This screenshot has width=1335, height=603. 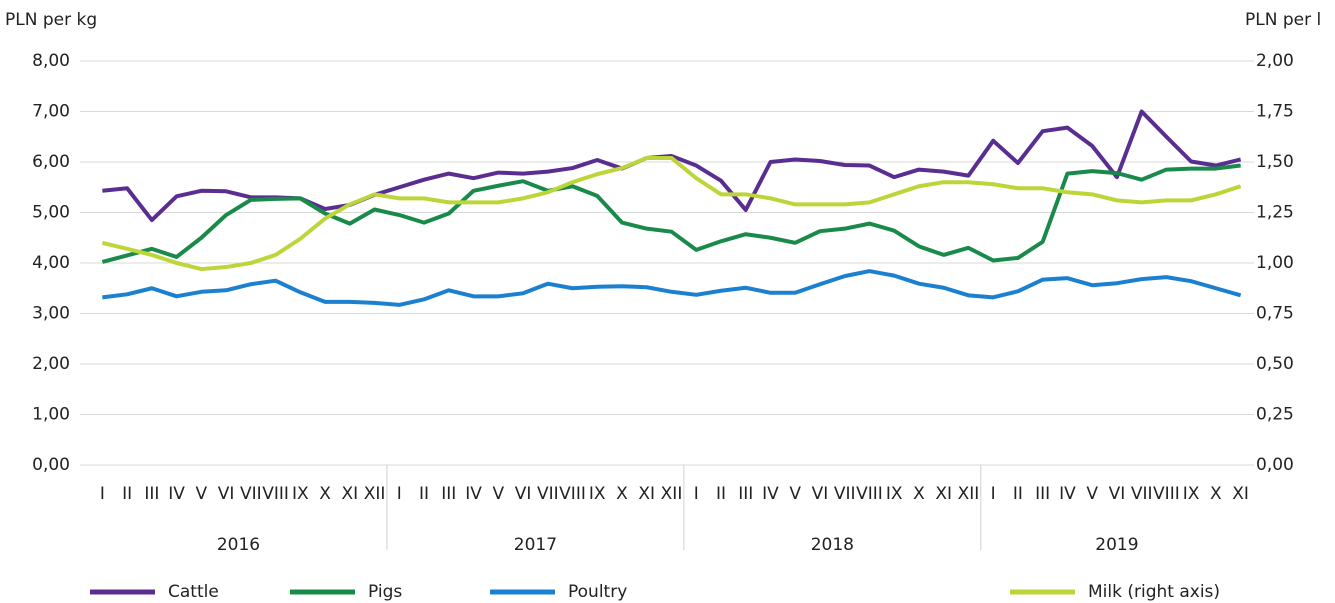 What do you see at coordinates (1275, 314) in the screenshot?
I see `y2-tick-label: 0,75` at bounding box center [1275, 314].